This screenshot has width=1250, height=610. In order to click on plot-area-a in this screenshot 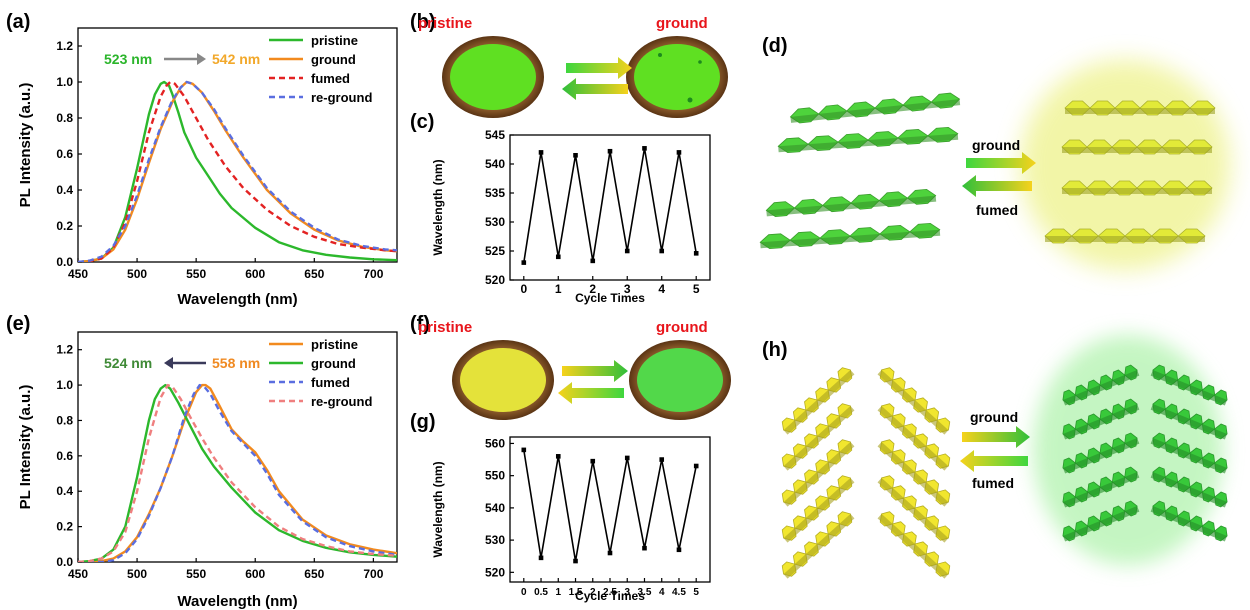, I will do `click(237, 171)`.